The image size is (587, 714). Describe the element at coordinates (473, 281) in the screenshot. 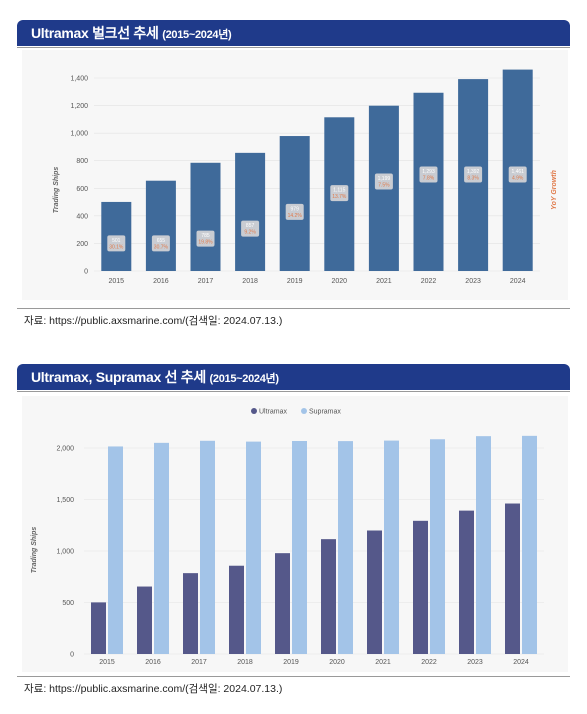

I see `chart1-x-tick-label: 2023` at that location.